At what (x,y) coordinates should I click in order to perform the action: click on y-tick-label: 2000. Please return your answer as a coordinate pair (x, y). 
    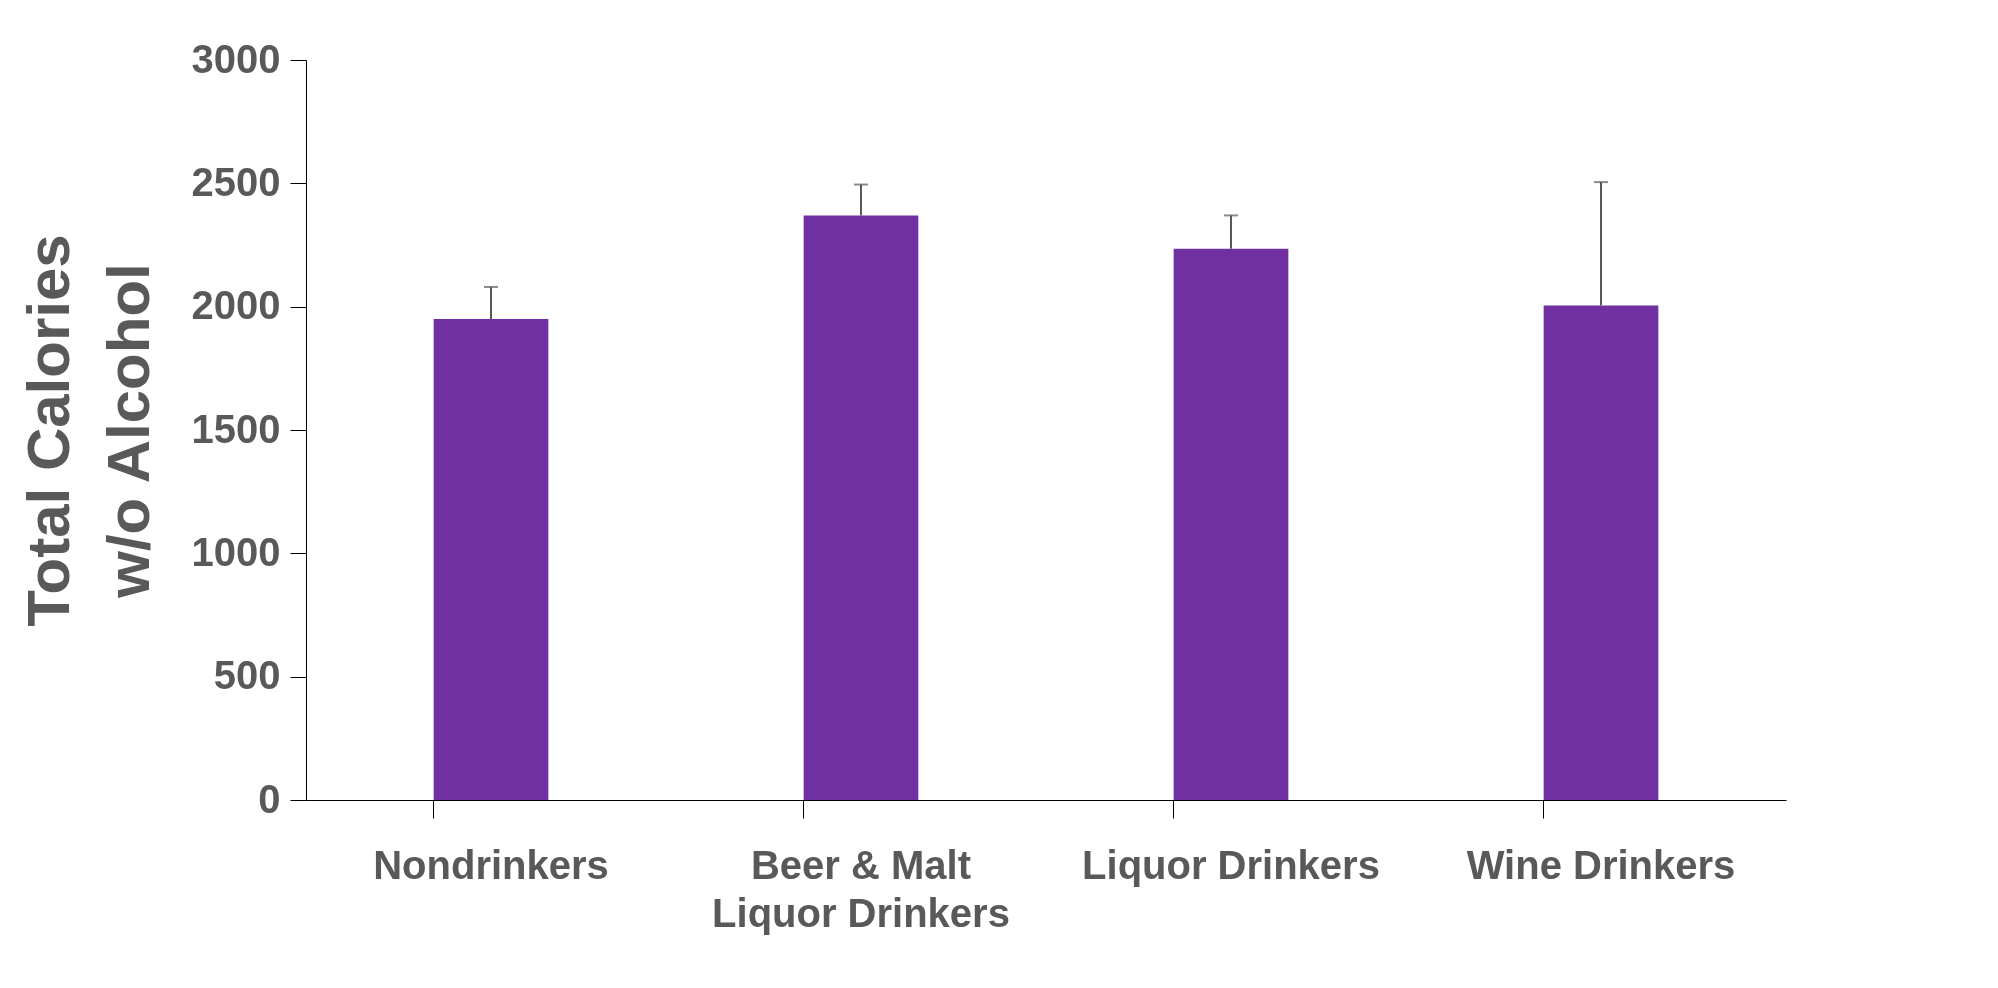
    Looking at the image, I should click on (236, 305).